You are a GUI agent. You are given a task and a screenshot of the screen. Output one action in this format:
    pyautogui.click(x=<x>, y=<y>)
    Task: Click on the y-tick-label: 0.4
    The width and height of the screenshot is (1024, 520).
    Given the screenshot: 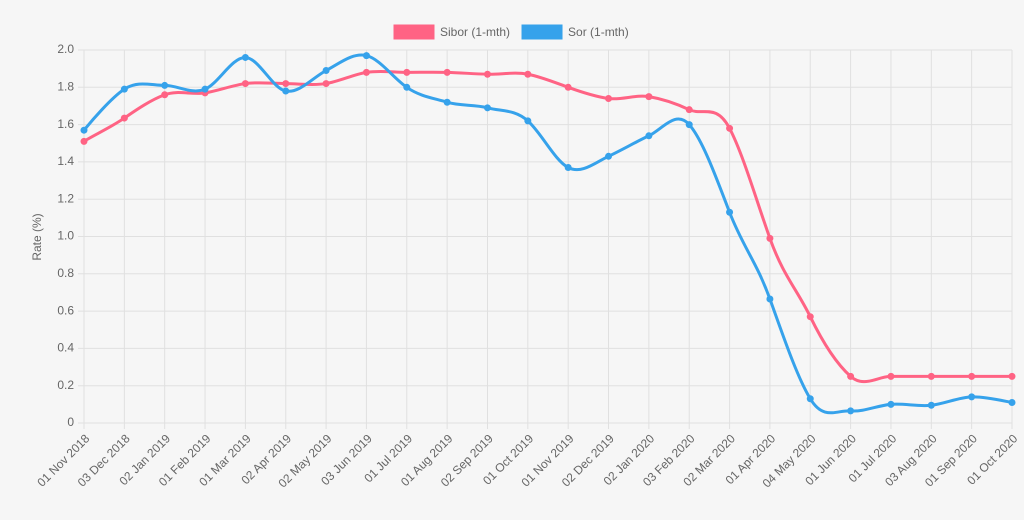 What is the action you would take?
    pyautogui.click(x=65, y=348)
    